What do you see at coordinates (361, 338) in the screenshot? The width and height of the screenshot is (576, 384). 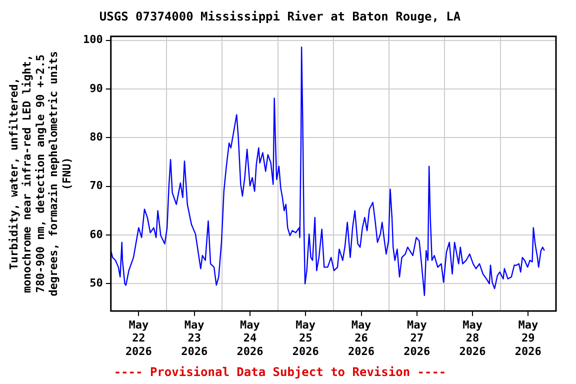 I see `x-tick-label: May 26 2026` at bounding box center [361, 338].